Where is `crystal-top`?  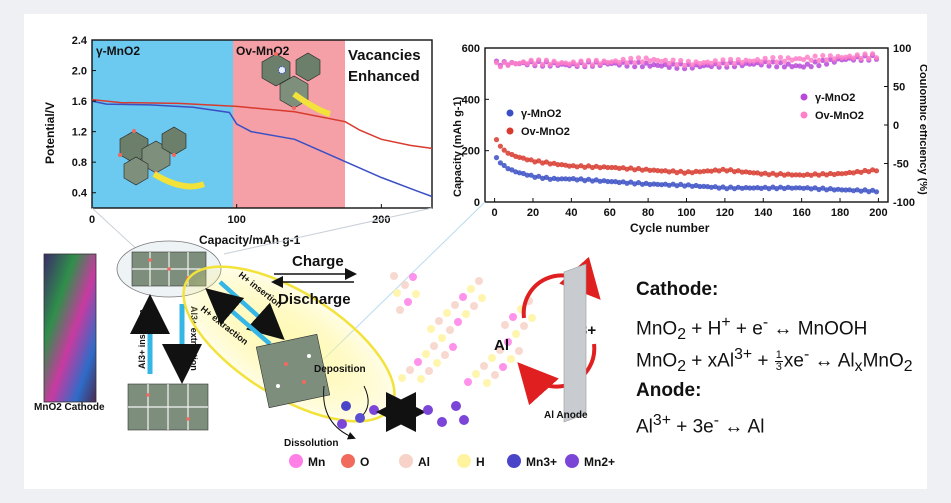
crystal-top is located at coordinates (169, 269).